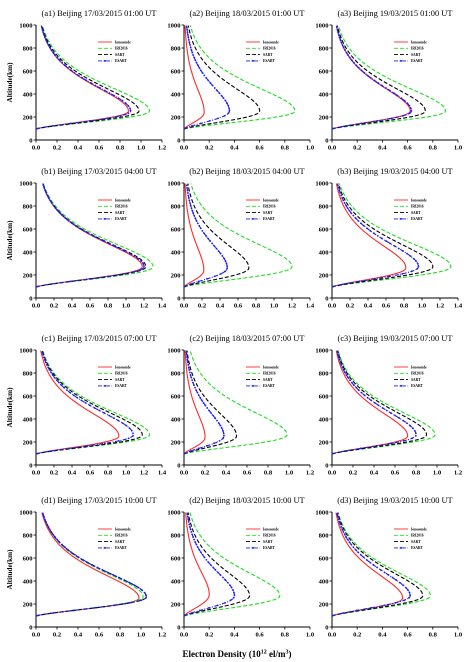 Image resolution: width=474 pixels, height=662 pixels. Describe the element at coordinates (28, 373) in the screenshot. I see `y-tick-label: 800` at that location.